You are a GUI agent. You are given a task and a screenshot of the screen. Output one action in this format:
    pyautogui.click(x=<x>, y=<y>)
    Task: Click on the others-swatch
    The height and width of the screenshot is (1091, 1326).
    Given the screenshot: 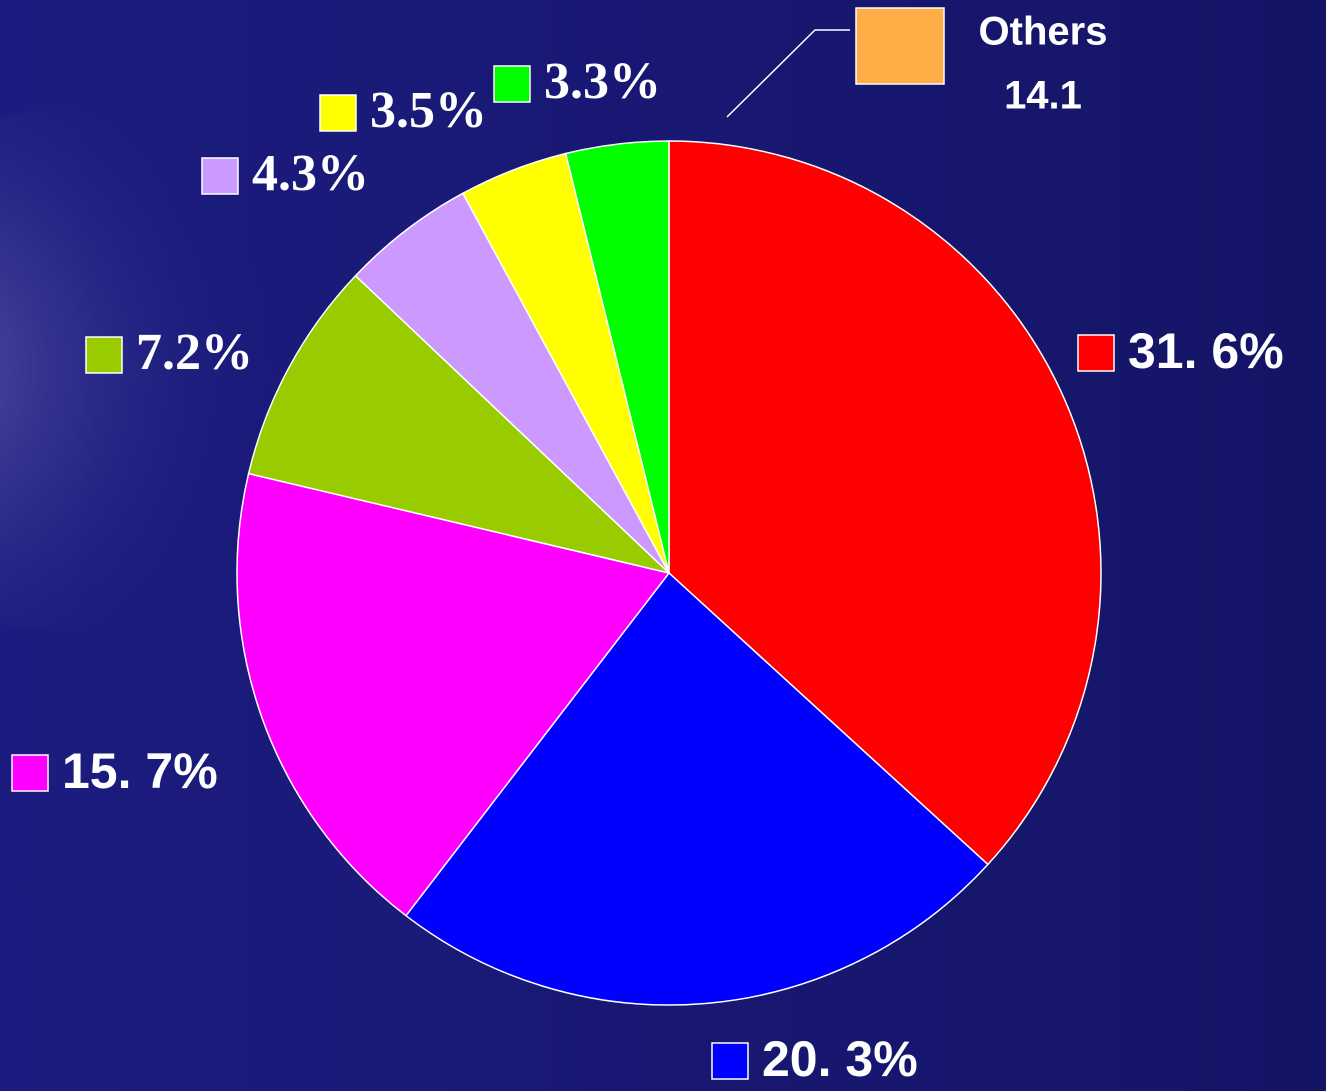 What is the action you would take?
    pyautogui.click(x=900, y=46)
    